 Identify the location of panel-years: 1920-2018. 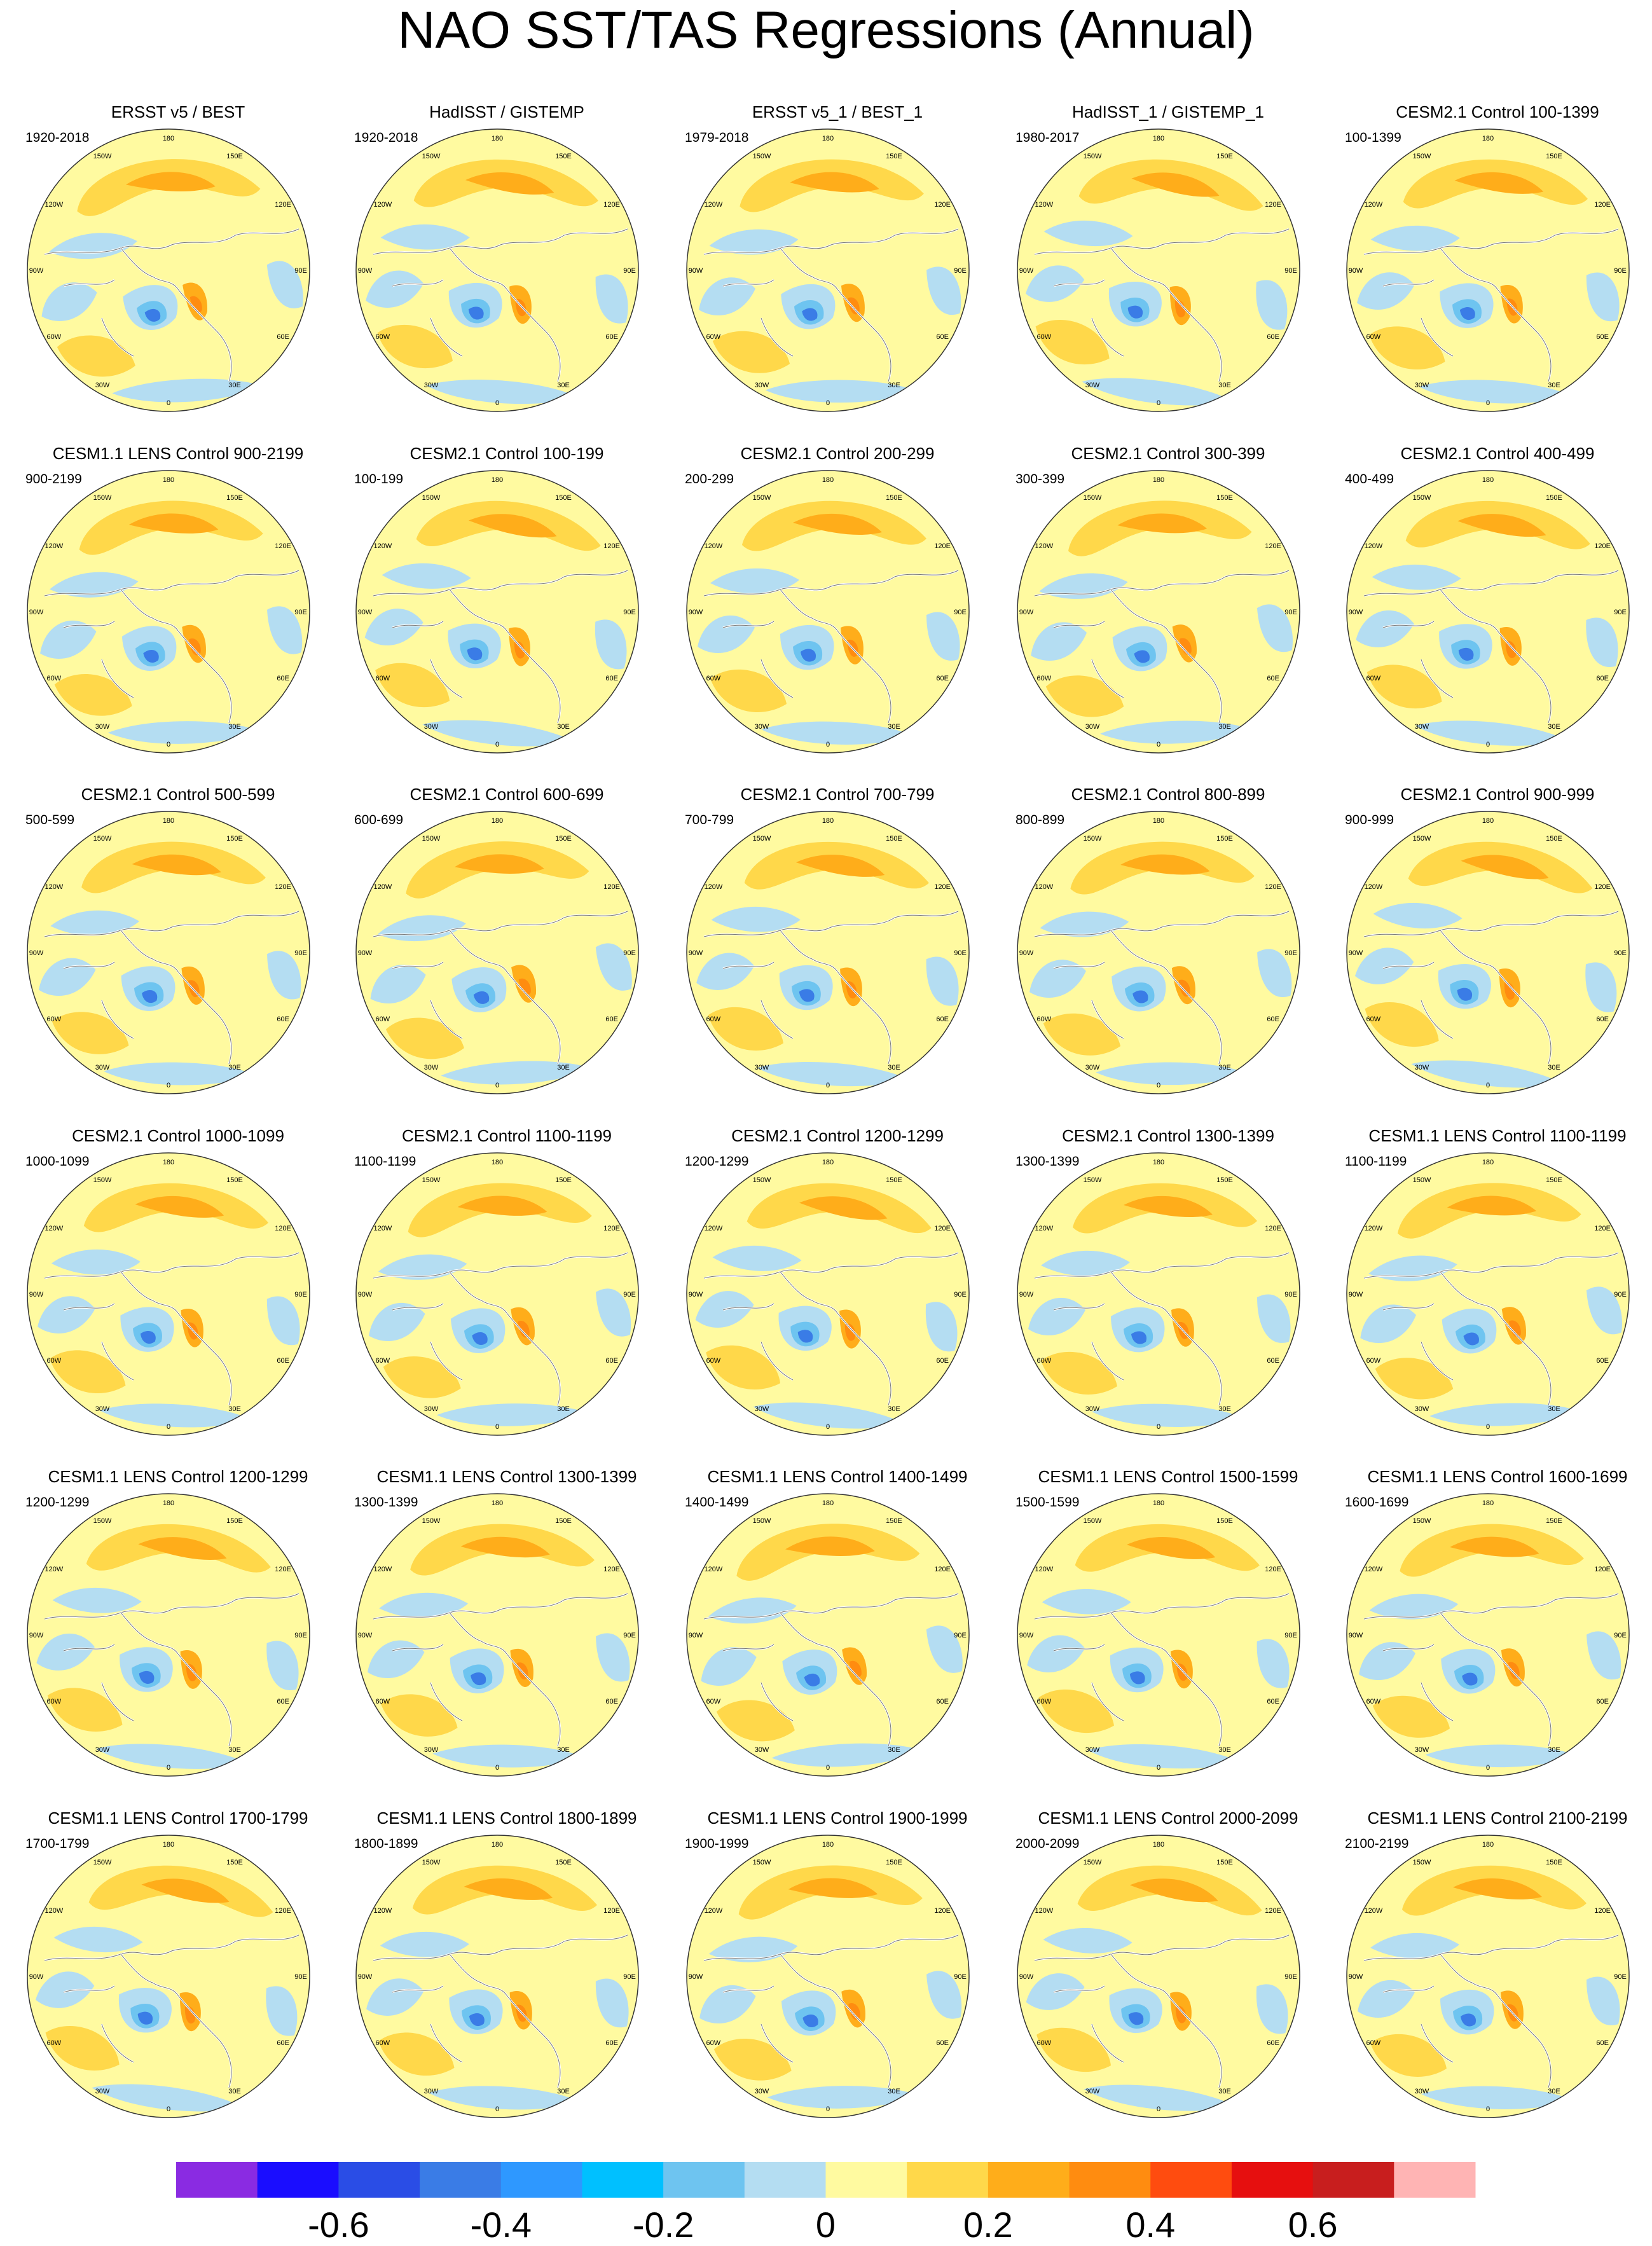
(386, 137).